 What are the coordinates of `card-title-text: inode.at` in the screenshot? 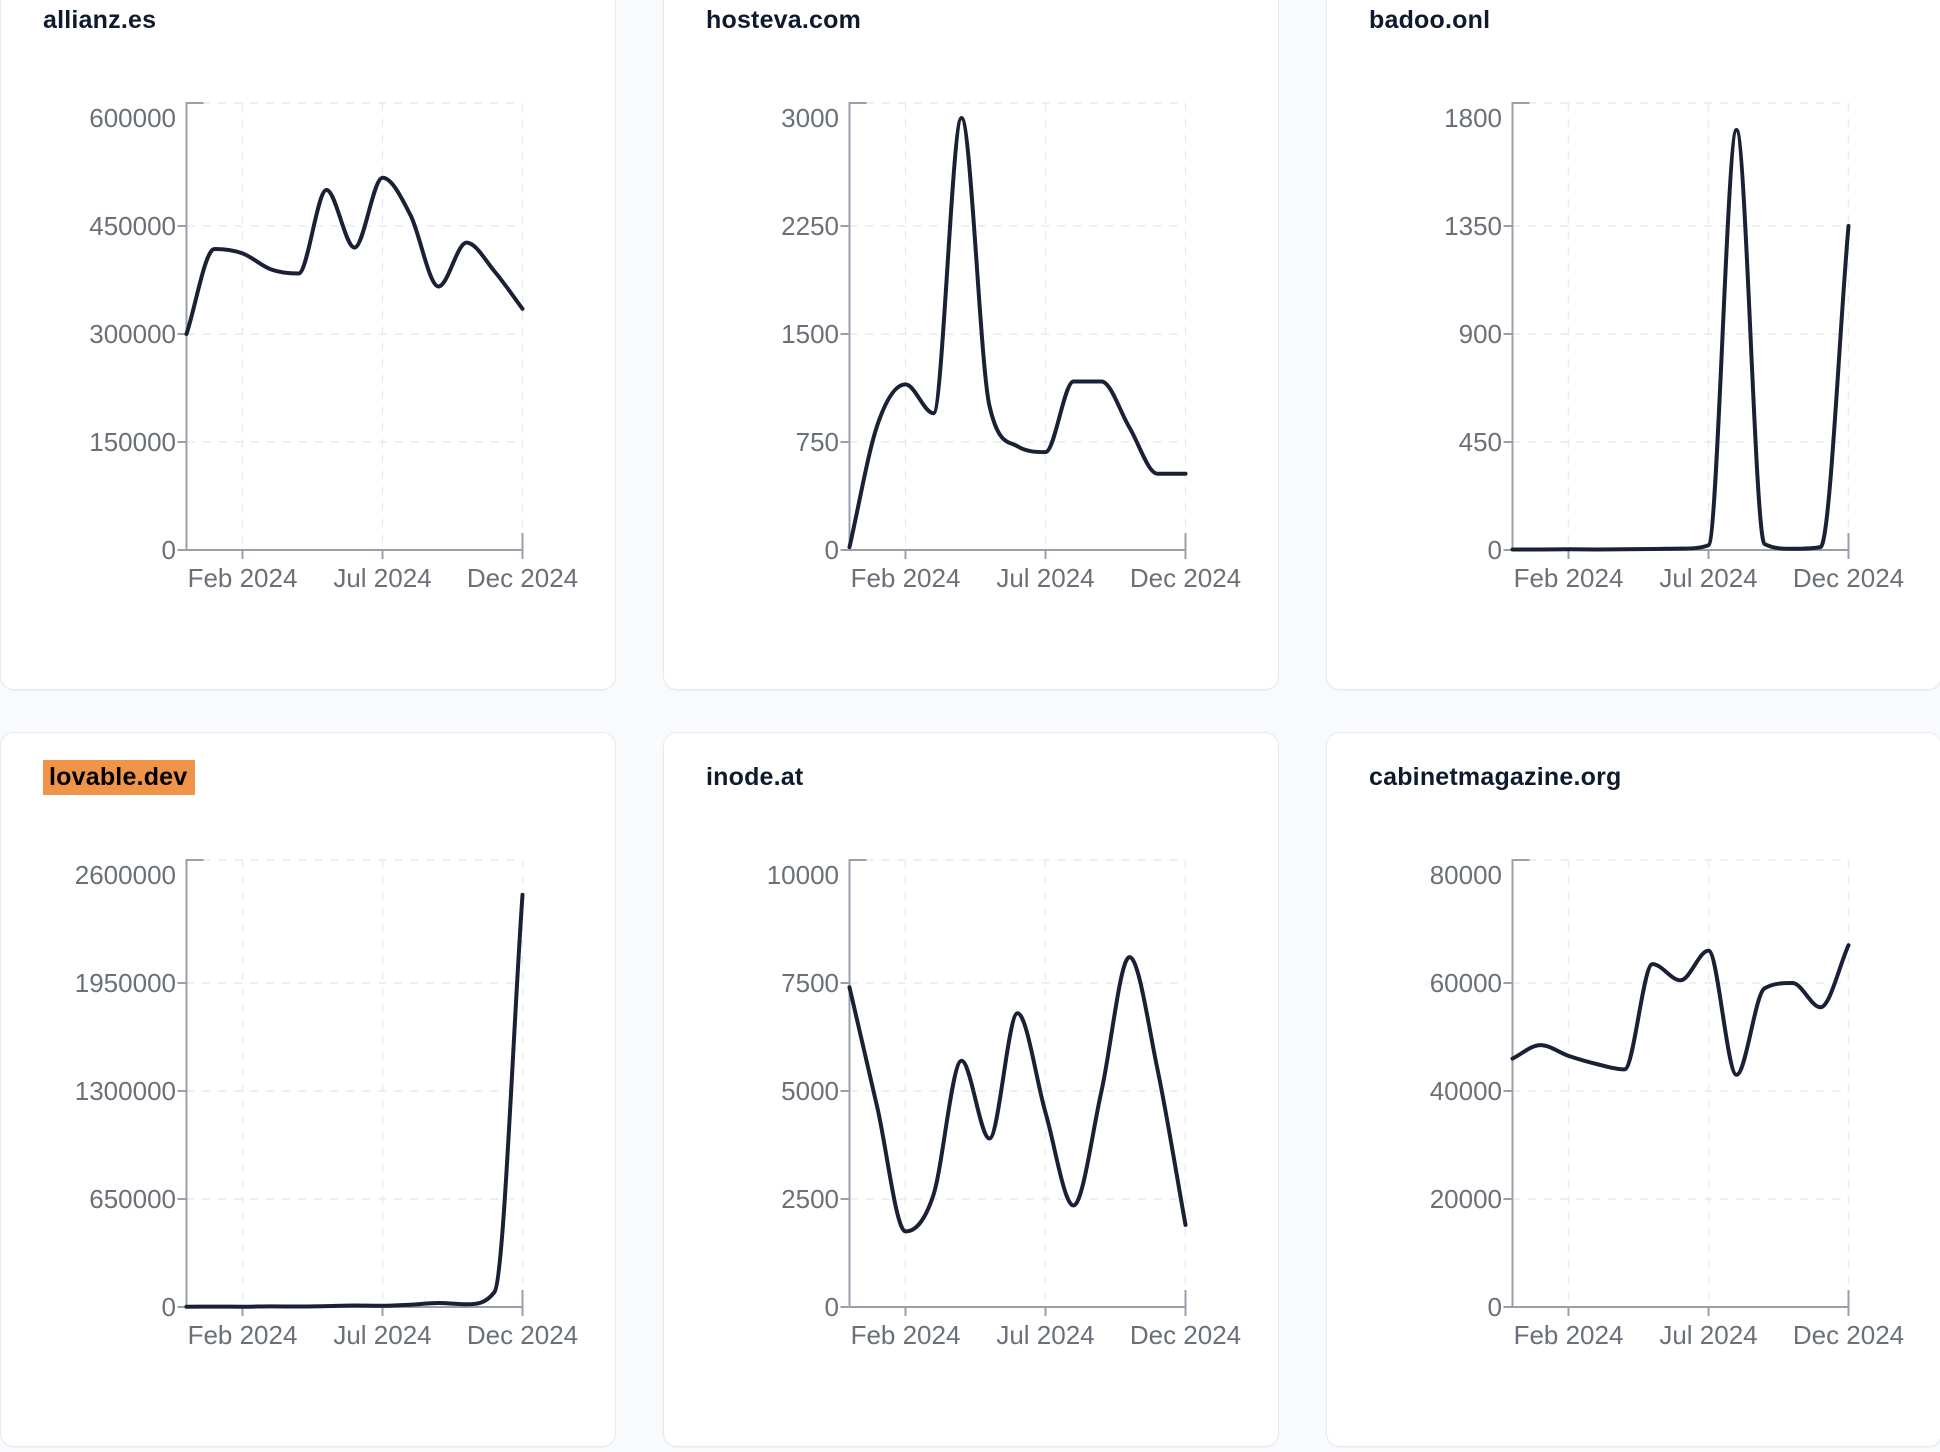 It's located at (755, 777).